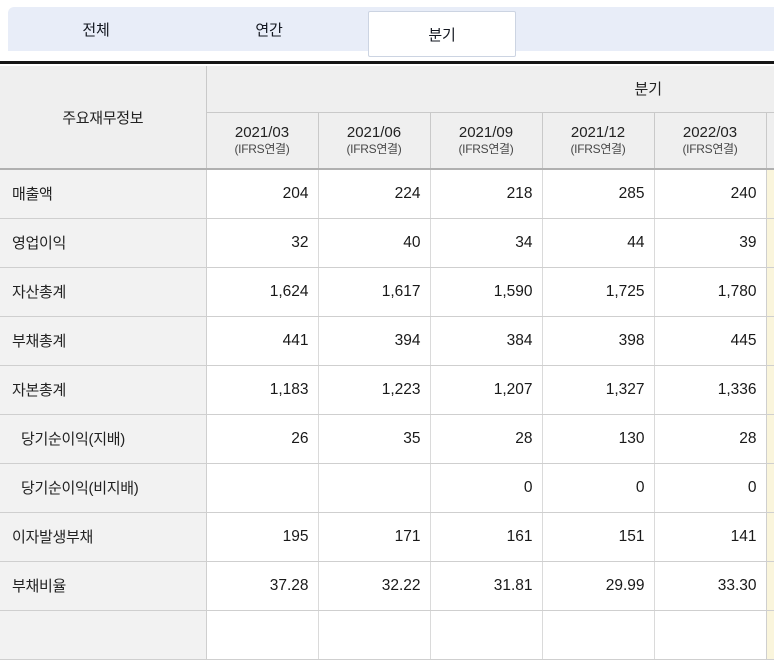 This screenshot has height=660, width=774. What do you see at coordinates (709, 390) in the screenshot?
I see `cell-value: 1,336` at bounding box center [709, 390].